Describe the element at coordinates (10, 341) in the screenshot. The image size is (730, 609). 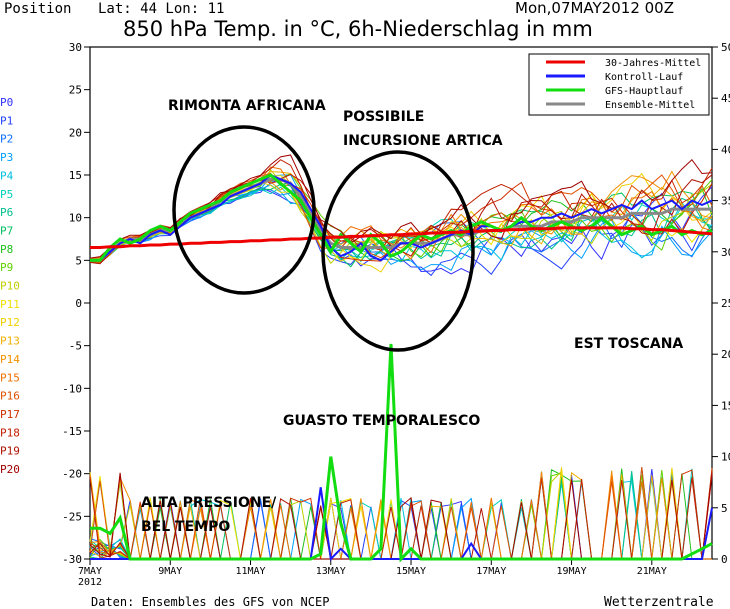
I see `member-label: P13` at that location.